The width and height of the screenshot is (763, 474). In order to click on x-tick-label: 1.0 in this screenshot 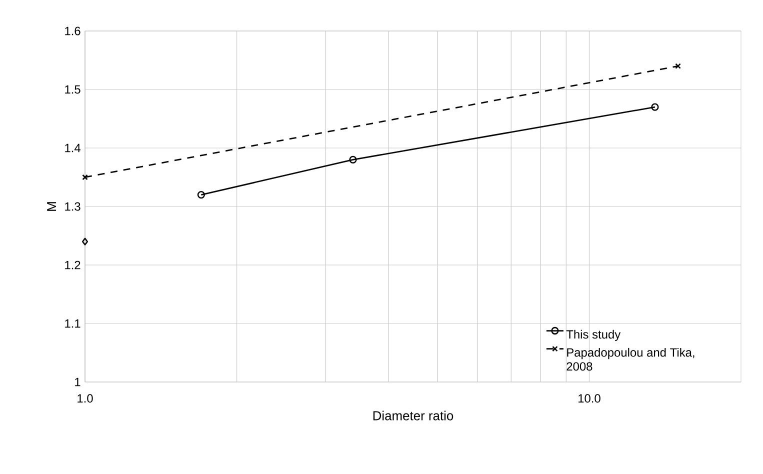, I will do `click(85, 398)`.